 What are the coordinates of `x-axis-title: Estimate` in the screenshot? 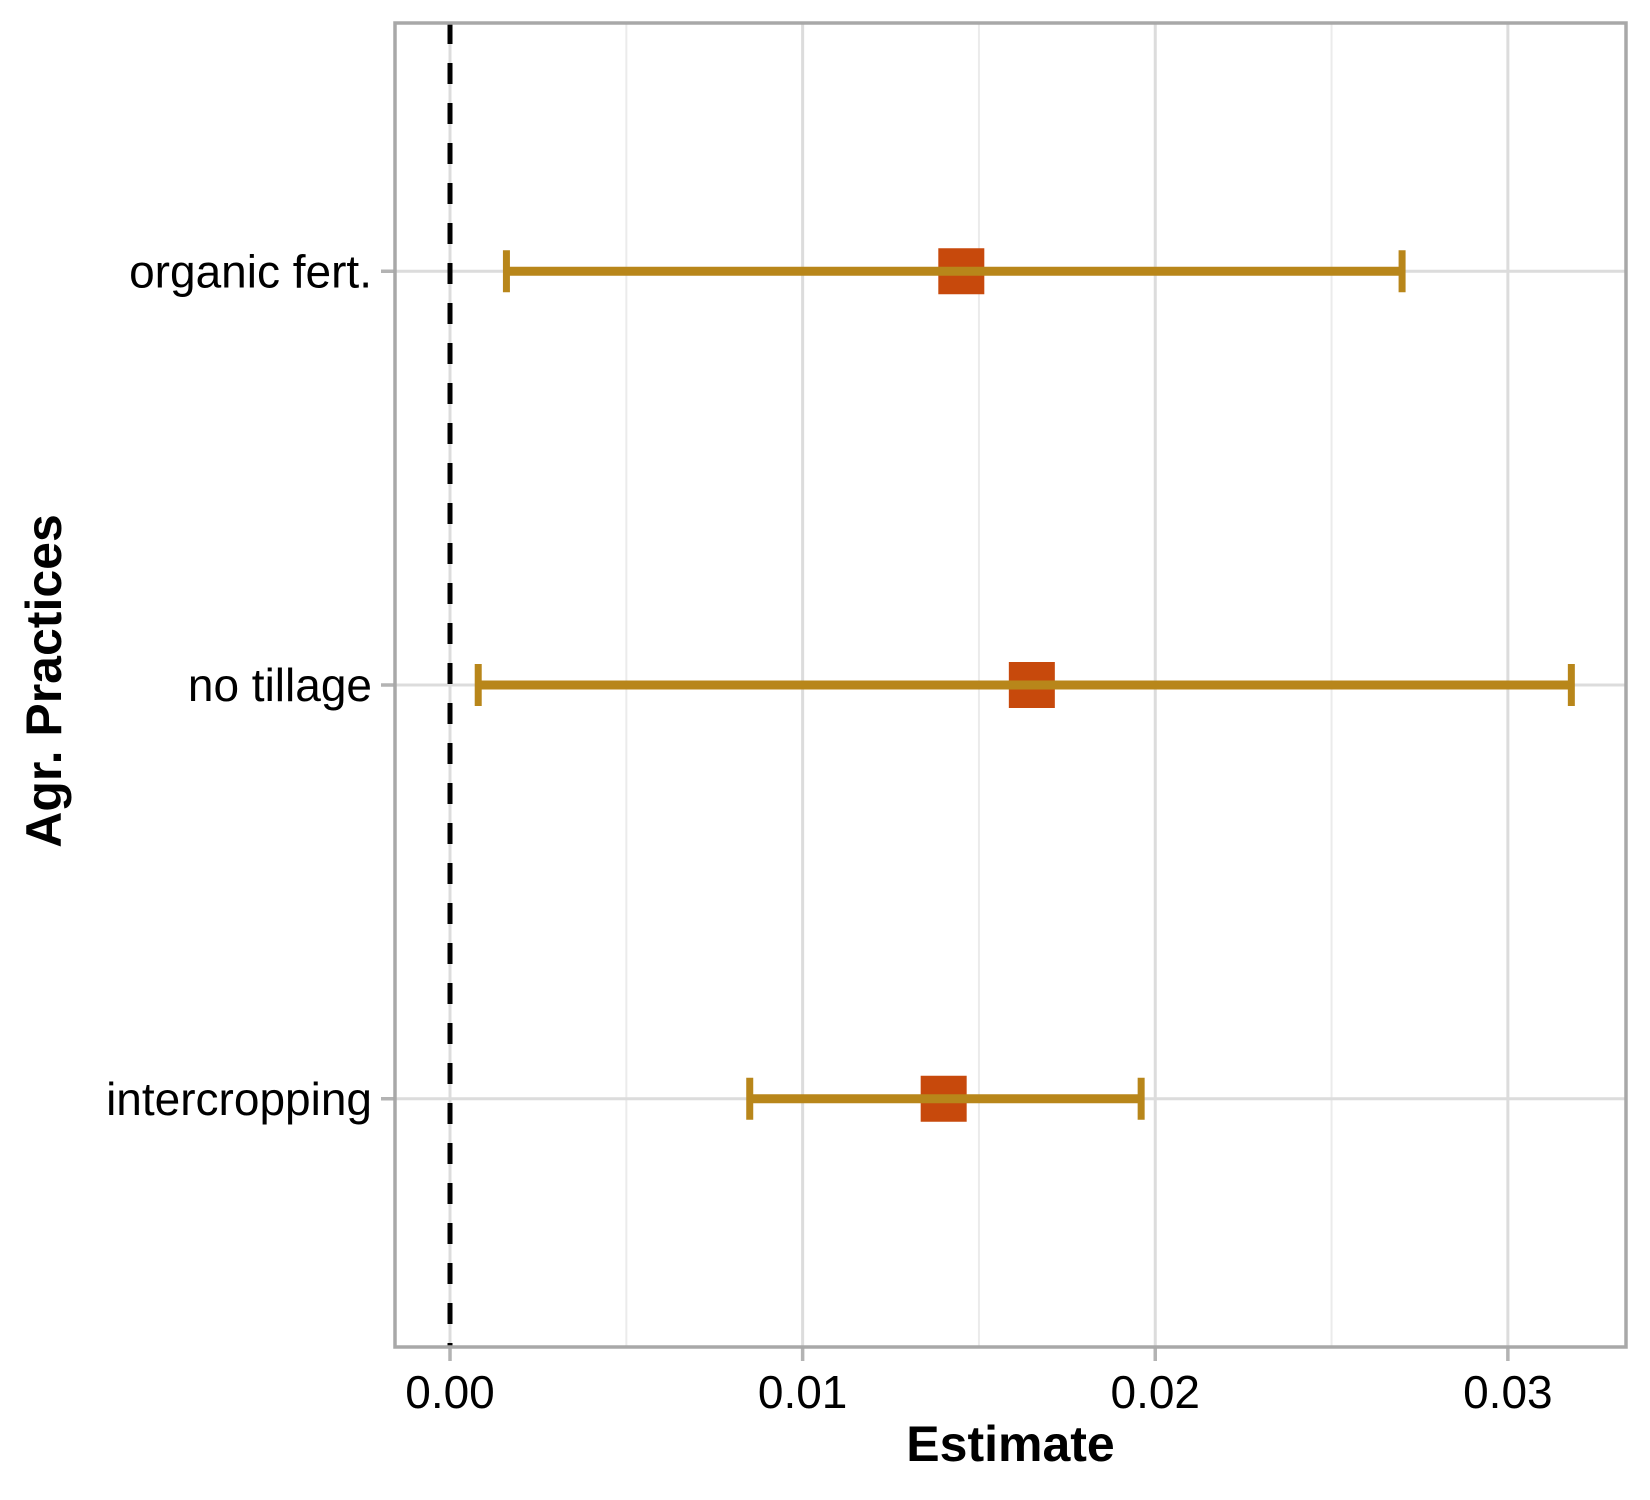 It's located at (1010, 1444).